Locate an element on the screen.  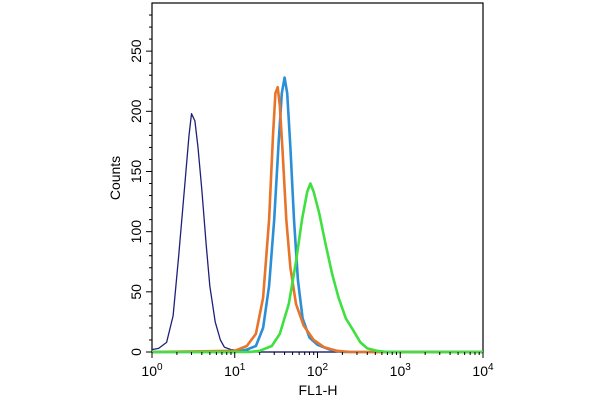
y-tick-label: 200 is located at coordinates (136, 111).